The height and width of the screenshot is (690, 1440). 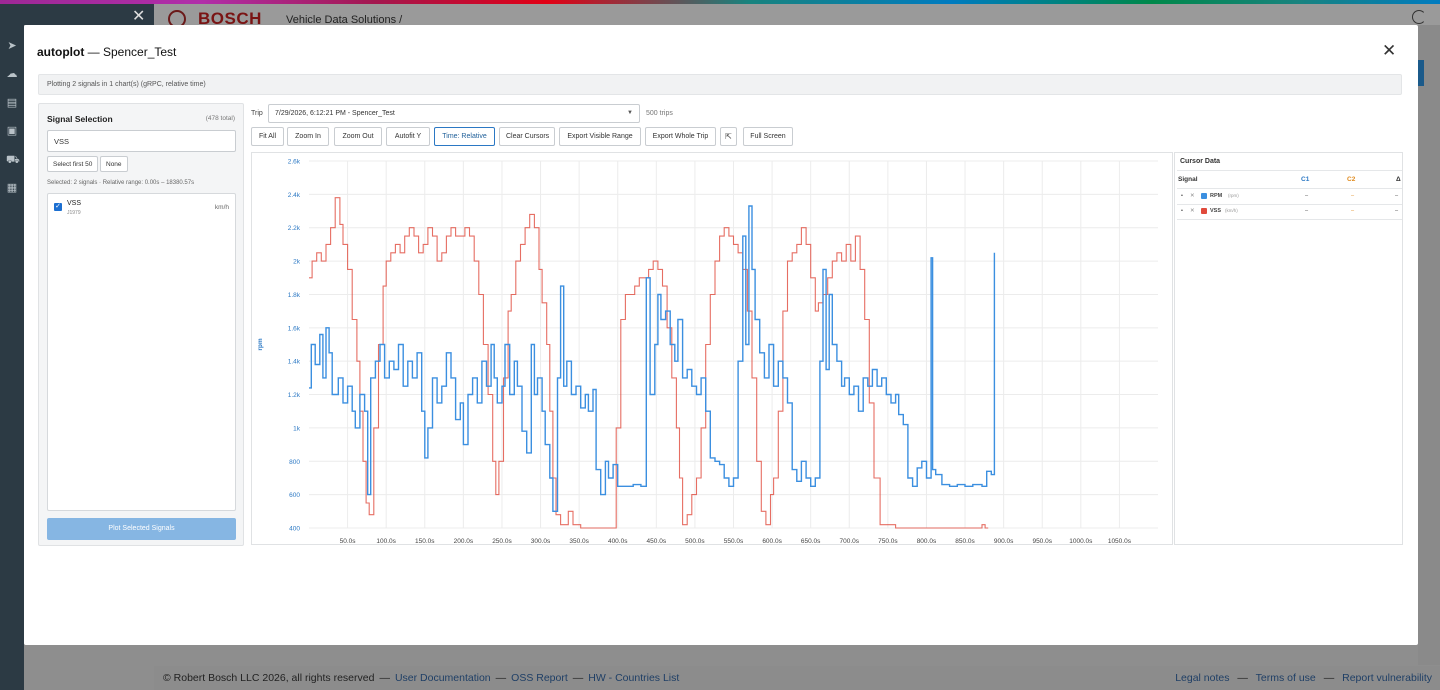 I want to click on chevron-down-icon: ▼, so click(x=630, y=113).